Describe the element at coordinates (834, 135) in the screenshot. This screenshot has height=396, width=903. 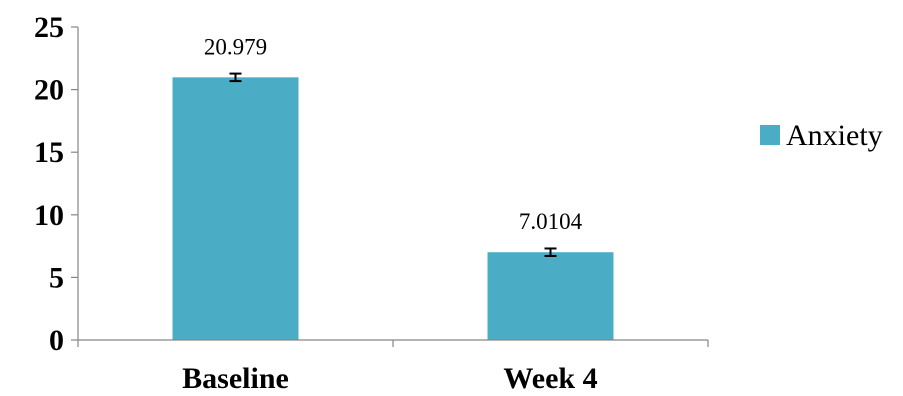
I see `legend-label: Anxiety` at that location.